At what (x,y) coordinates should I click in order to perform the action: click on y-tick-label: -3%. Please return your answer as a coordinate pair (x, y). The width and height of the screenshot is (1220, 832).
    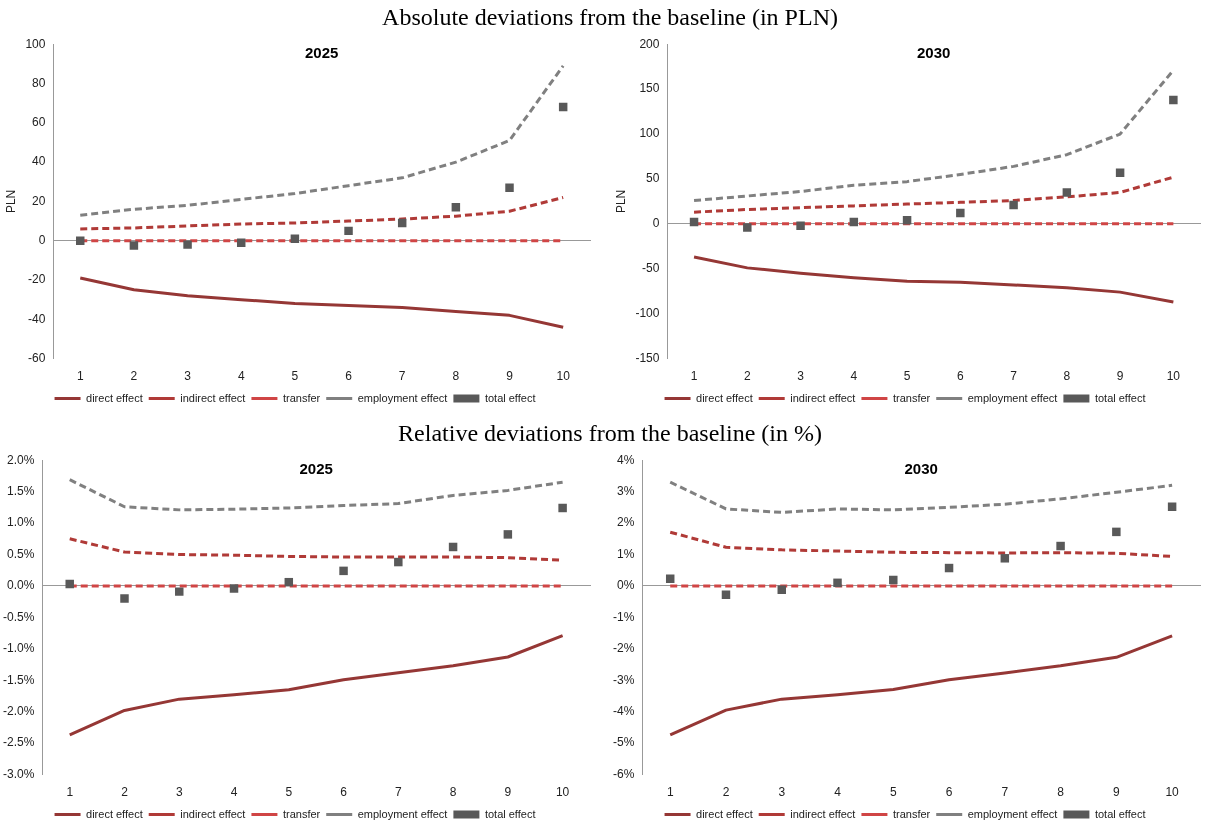
    Looking at the image, I should click on (624, 679).